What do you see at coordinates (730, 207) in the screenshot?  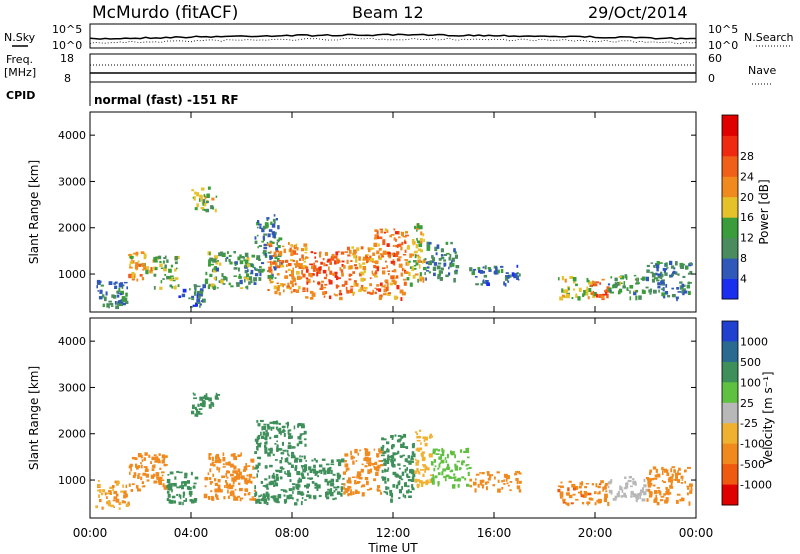 I see `power-colorbar-segment` at bounding box center [730, 207].